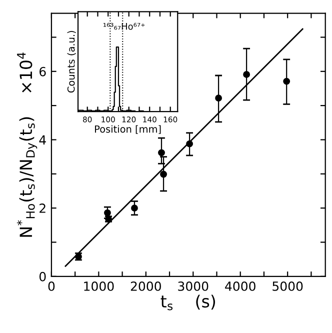 This screenshot has height=333, width=332. I want to click on y-tick-label: 6, so click(43, 71).